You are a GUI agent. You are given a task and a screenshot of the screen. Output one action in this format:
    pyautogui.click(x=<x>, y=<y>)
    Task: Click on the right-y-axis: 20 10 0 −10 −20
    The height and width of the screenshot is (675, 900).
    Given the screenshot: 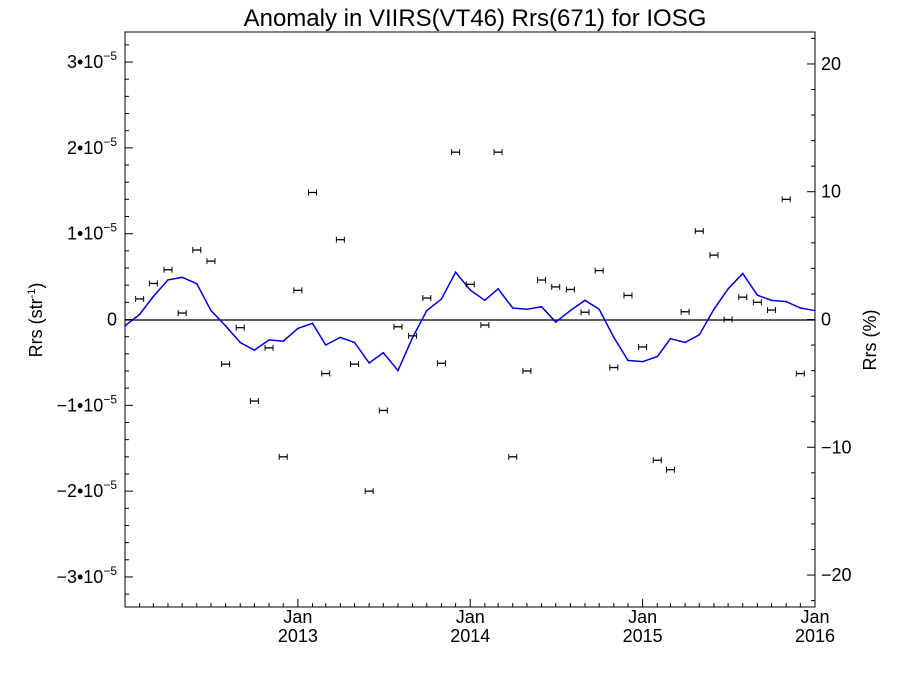 What is the action you would take?
    pyautogui.click(x=829, y=319)
    